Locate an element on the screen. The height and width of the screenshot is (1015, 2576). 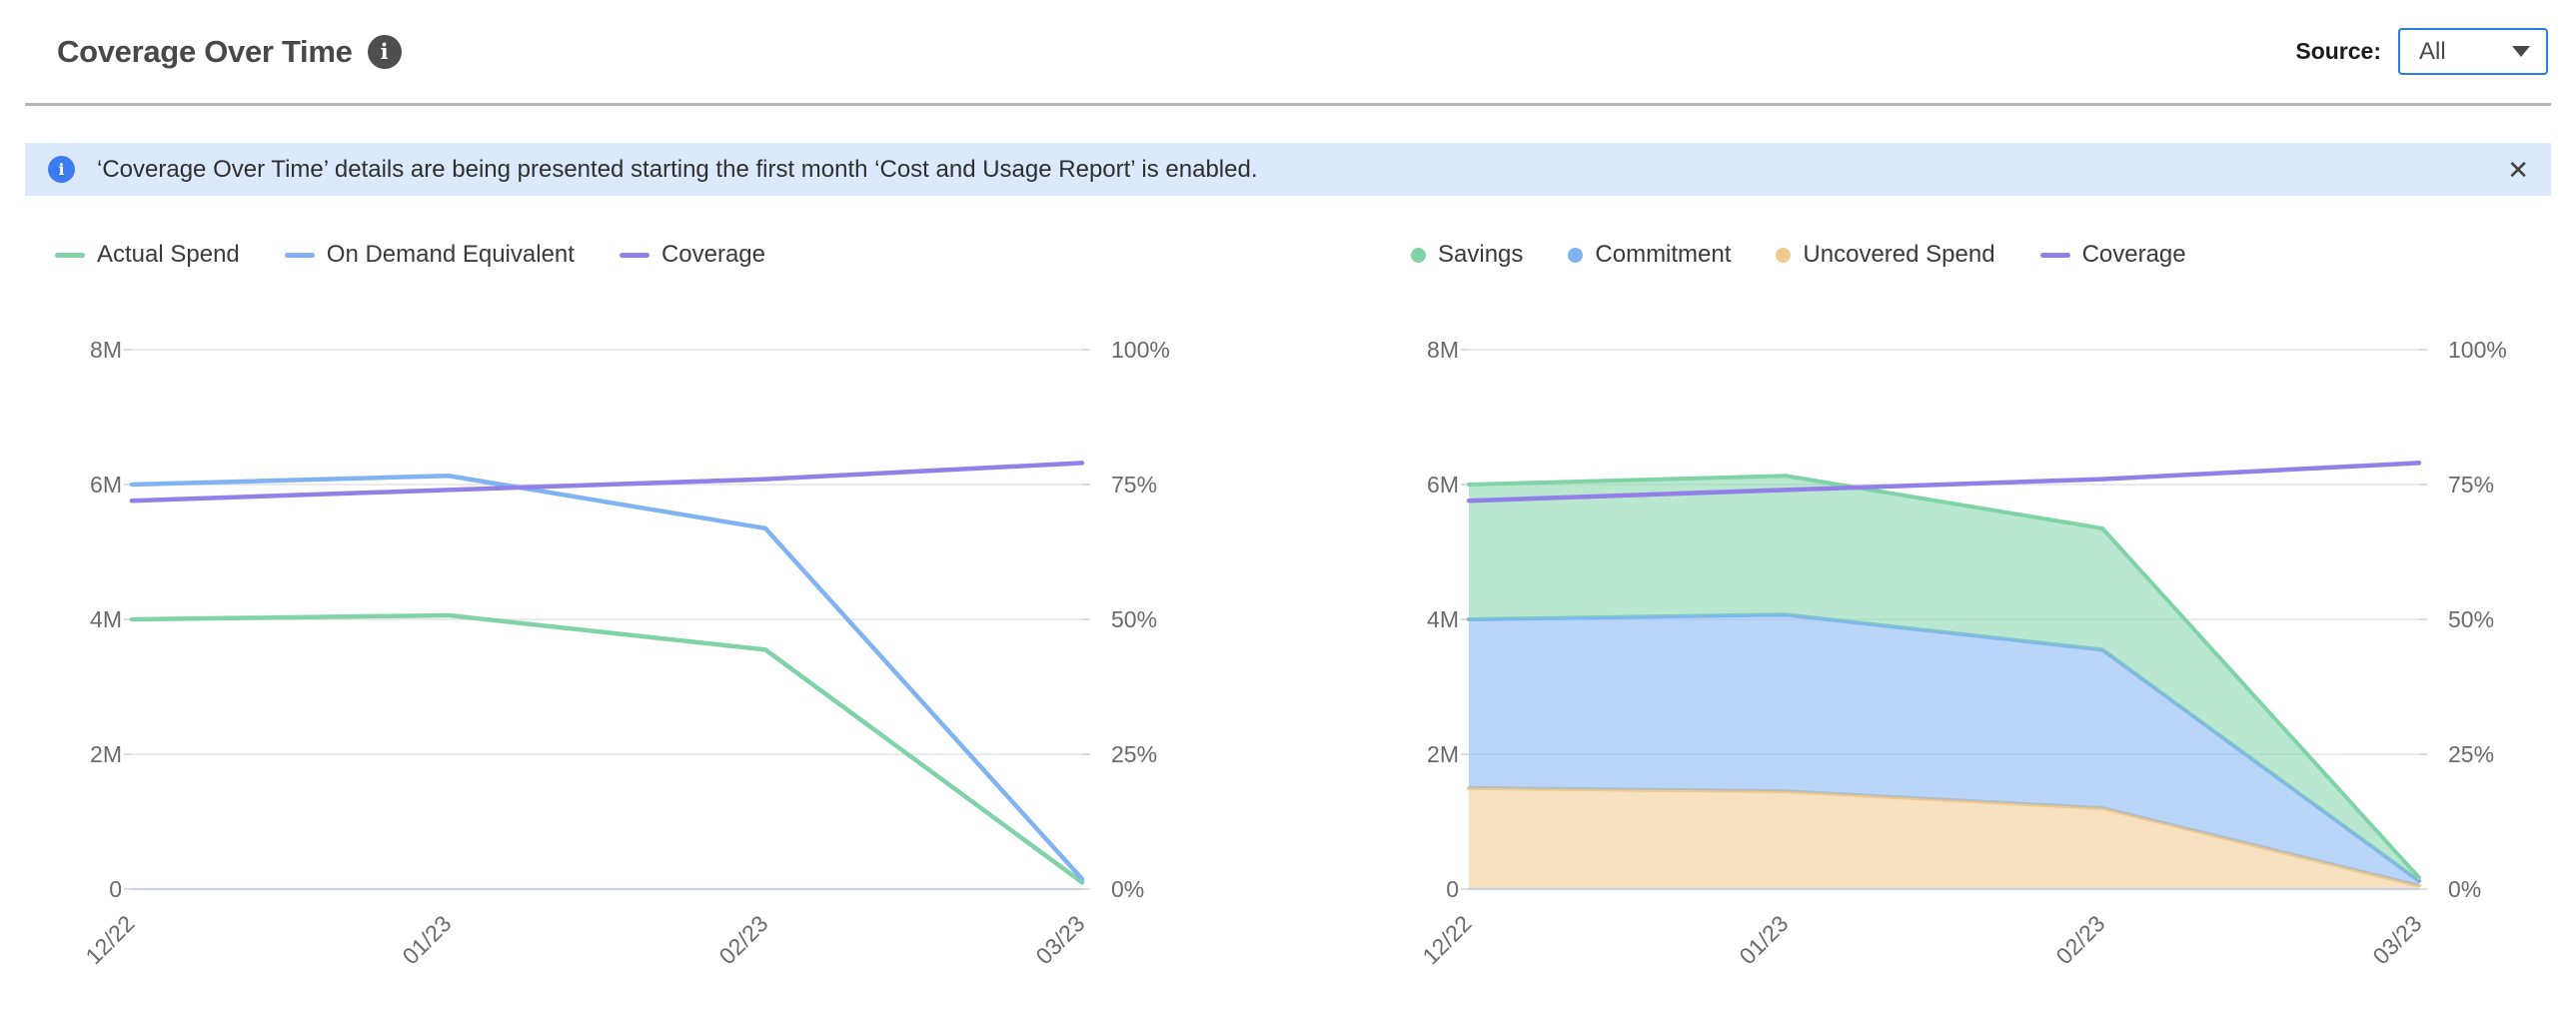
header-divider is located at coordinates (1288, 105).